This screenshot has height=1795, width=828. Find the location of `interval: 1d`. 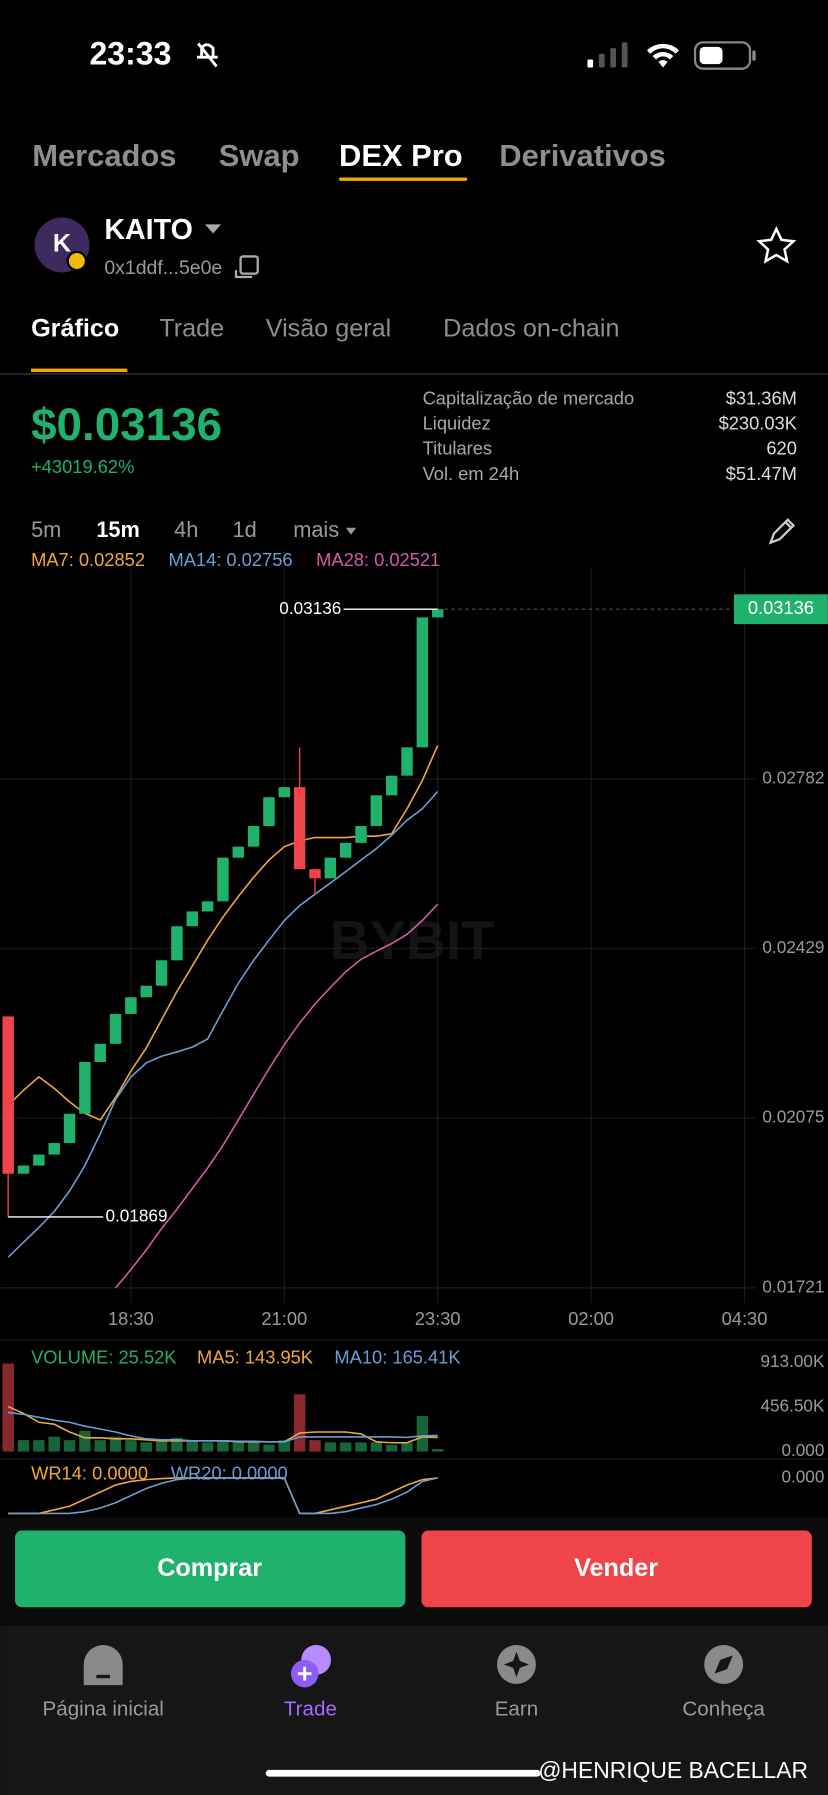

interval: 1d is located at coordinates (245, 529).